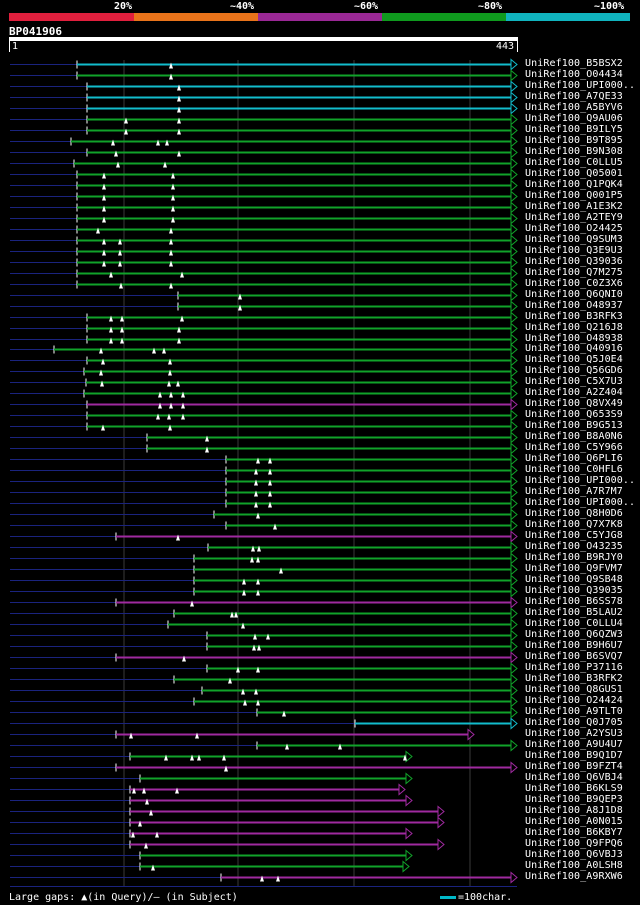  I want to click on hit-label: UniRef100_B9QEP3, so click(574, 799).